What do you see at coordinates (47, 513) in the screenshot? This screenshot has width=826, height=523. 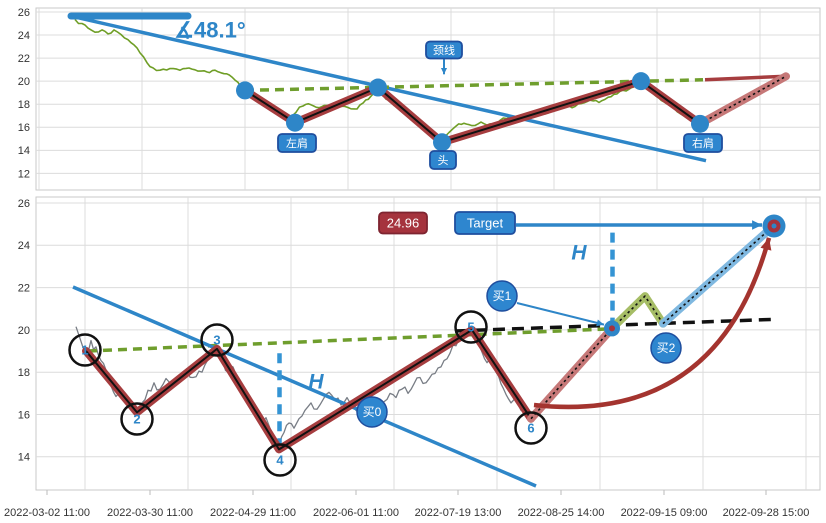 I see `x-axis-date-label: 2022-03-02 11:00` at bounding box center [47, 513].